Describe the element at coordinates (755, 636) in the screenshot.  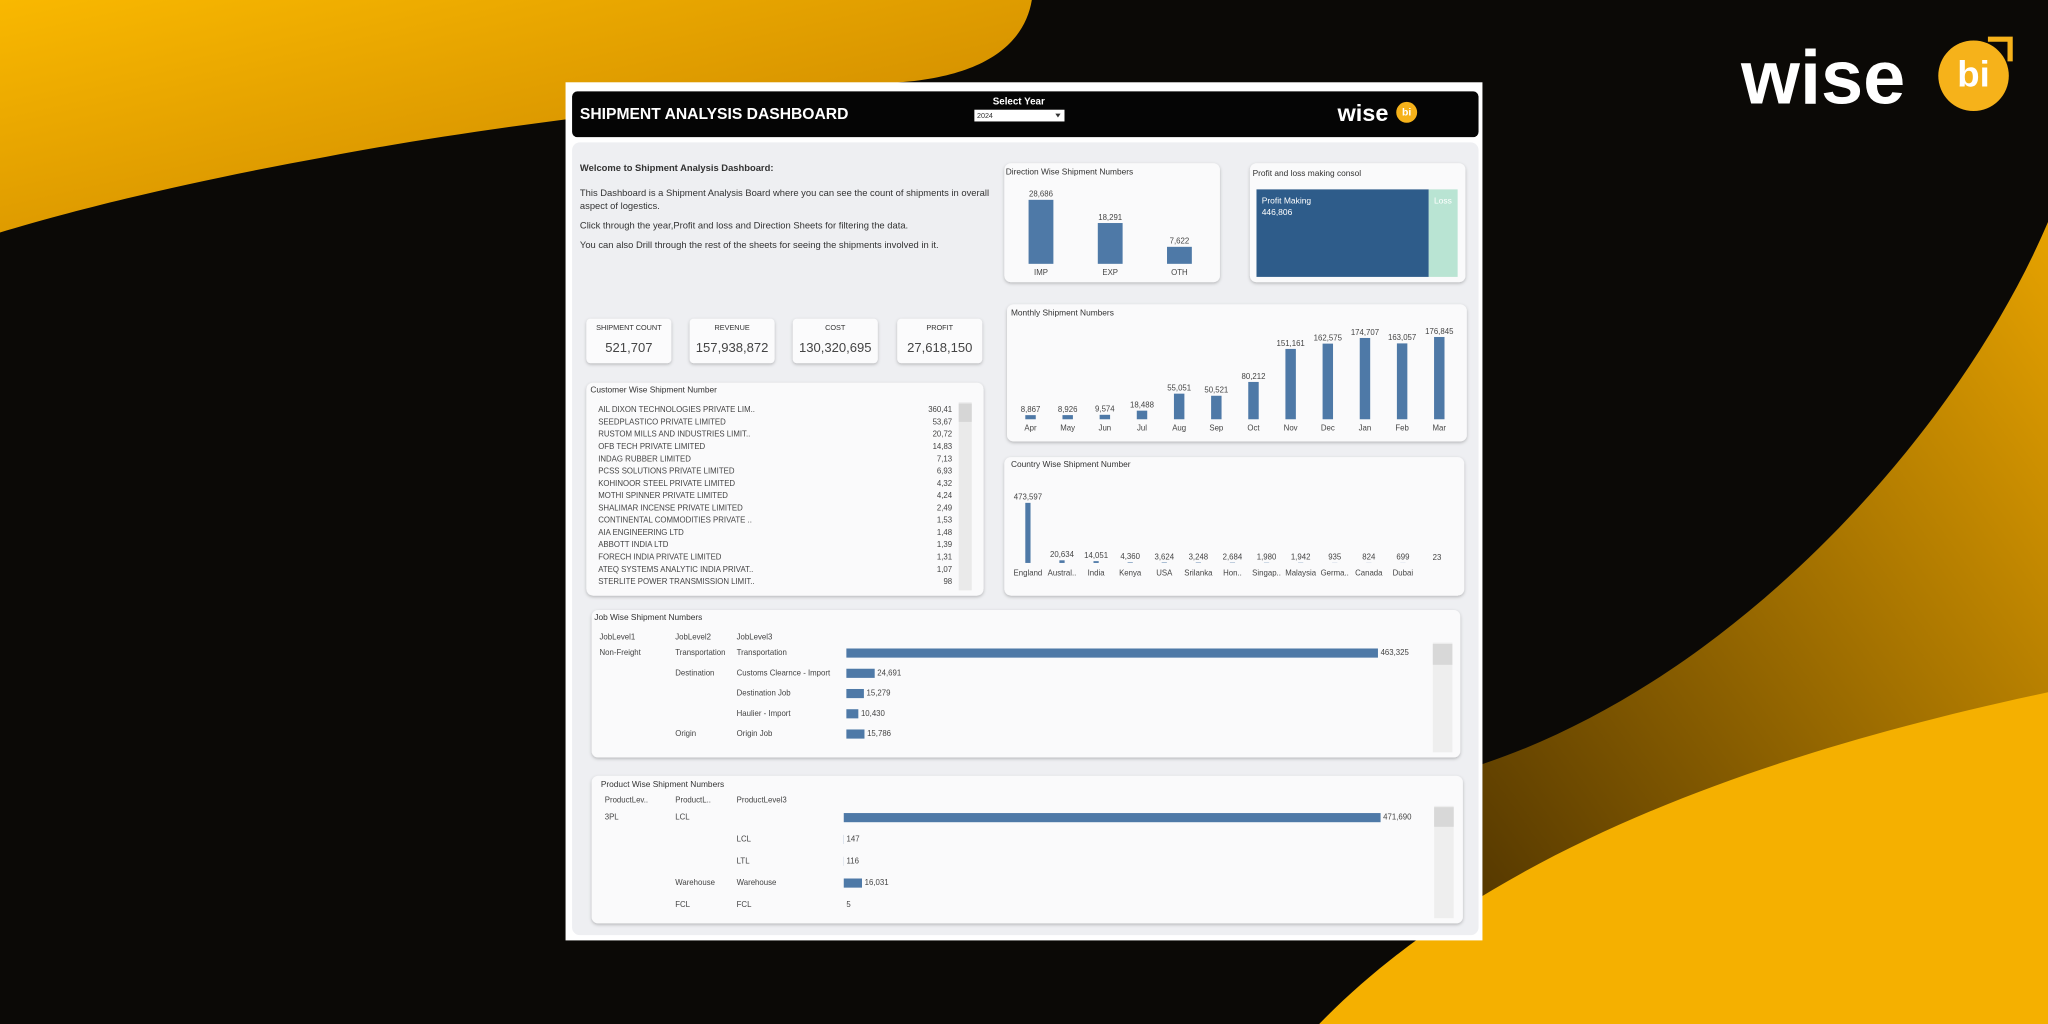
I see `column-header: JobLevel3` at that location.